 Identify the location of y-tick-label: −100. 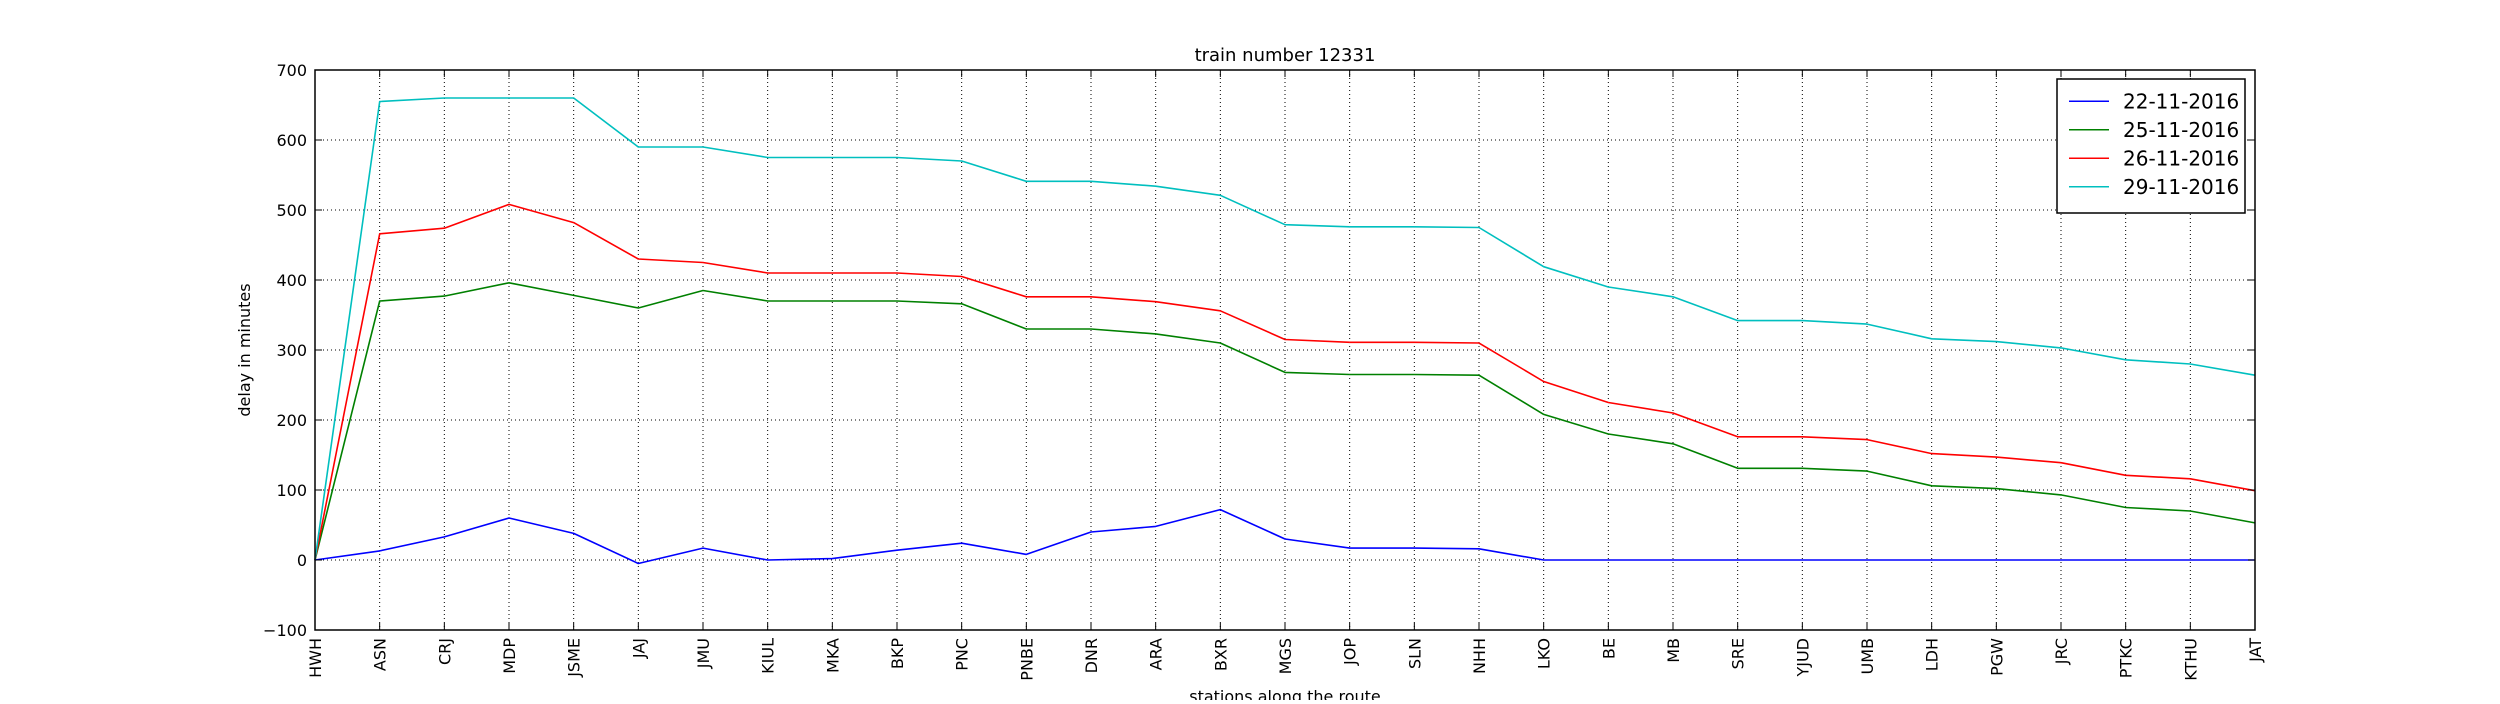
(285, 630).